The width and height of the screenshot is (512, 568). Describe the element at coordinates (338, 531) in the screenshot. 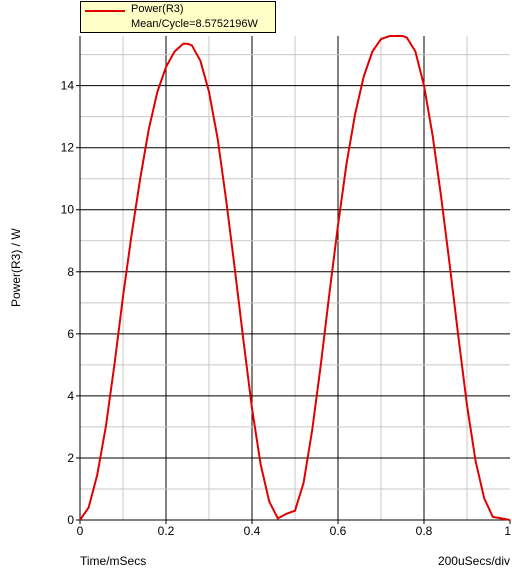

I see `x-tick-label: 0.6` at that location.